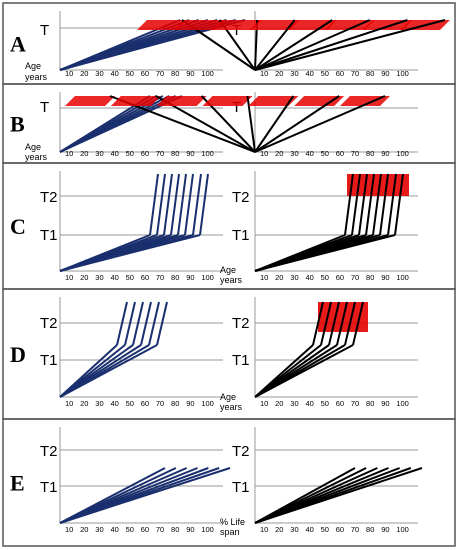 This screenshot has height=550, width=458. I want to click on subplot-right: T 10 20 30 40 50 60 70 80 90 100, so click(241, 125).